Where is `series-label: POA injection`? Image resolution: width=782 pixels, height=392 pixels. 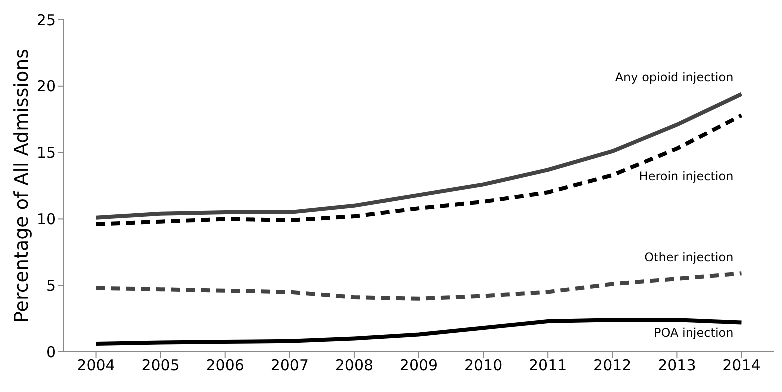
series-label: POA injection is located at coordinates (694, 333).